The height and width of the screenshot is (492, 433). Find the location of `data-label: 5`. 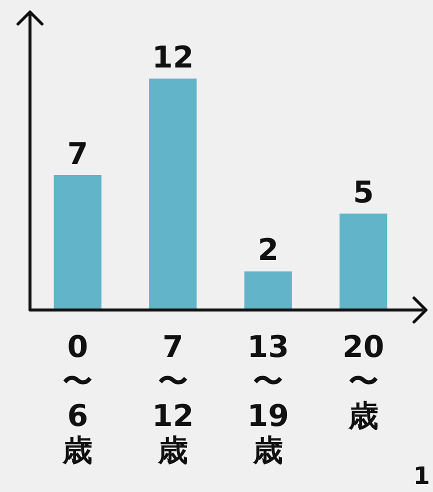

data-label: 5 is located at coordinates (363, 192).